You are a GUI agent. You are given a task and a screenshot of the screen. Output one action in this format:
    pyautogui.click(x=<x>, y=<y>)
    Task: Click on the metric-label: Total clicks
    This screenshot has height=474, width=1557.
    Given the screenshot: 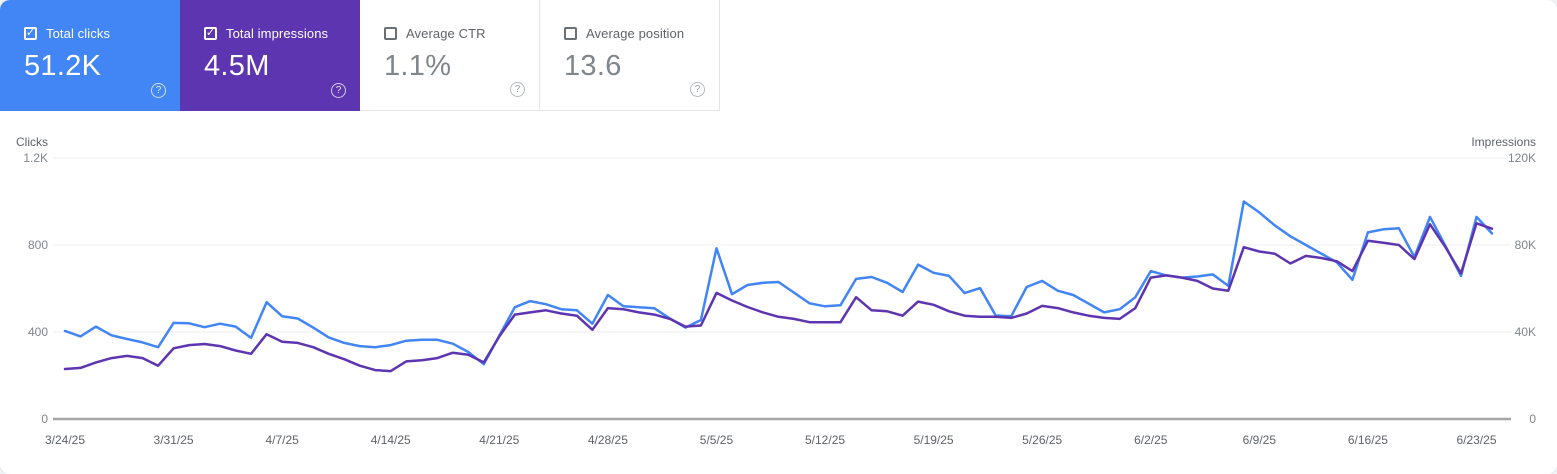 What is the action you would take?
    pyautogui.click(x=78, y=33)
    